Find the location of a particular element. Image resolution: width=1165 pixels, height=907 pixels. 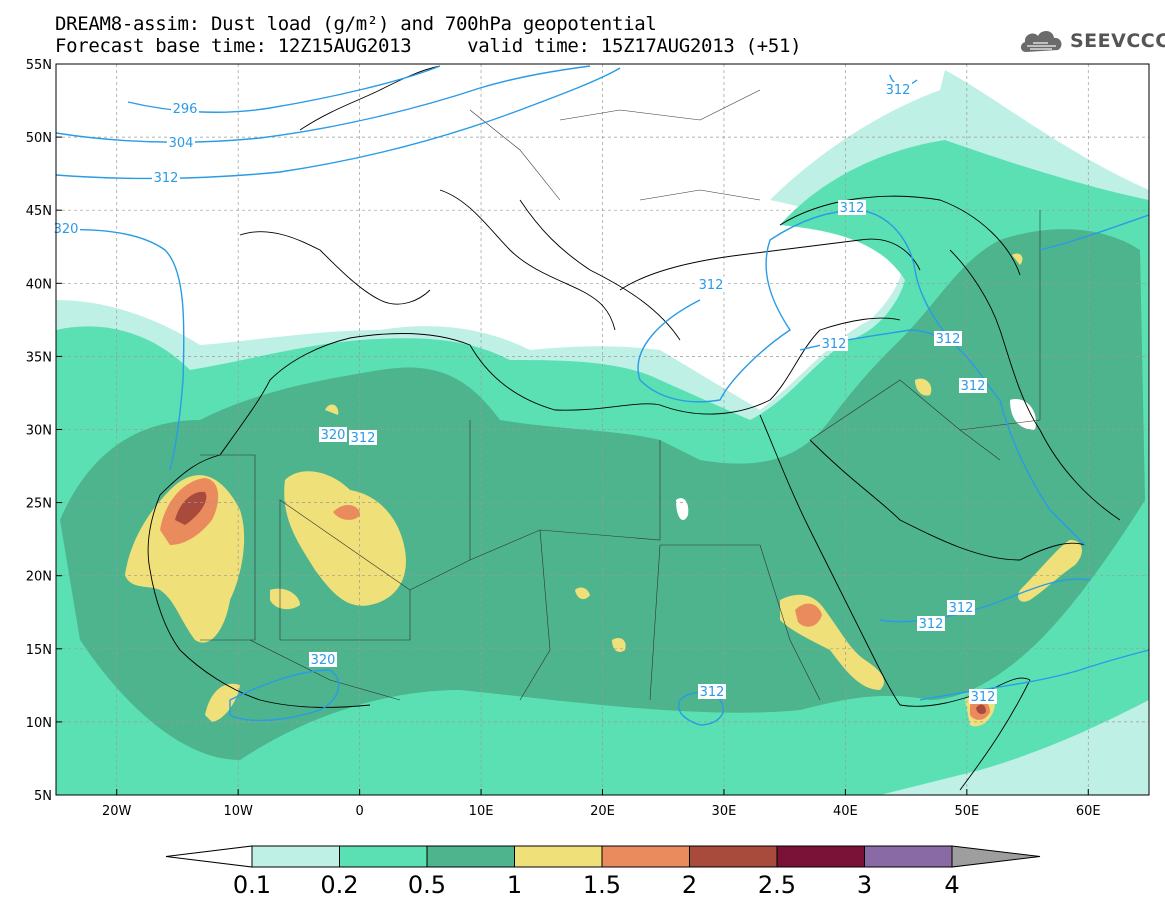

lat-label: 30N is located at coordinates (39, 431).